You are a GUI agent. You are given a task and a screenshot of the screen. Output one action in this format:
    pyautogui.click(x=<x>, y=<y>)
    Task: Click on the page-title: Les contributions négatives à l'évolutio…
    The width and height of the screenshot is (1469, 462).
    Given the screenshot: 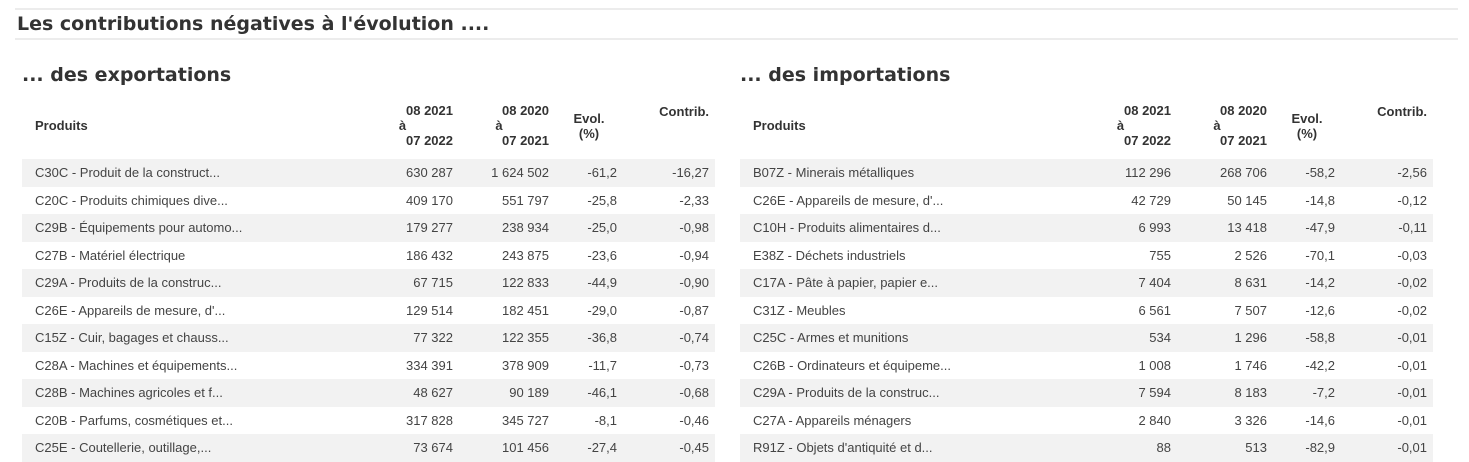 What is the action you would take?
    pyautogui.click(x=253, y=24)
    